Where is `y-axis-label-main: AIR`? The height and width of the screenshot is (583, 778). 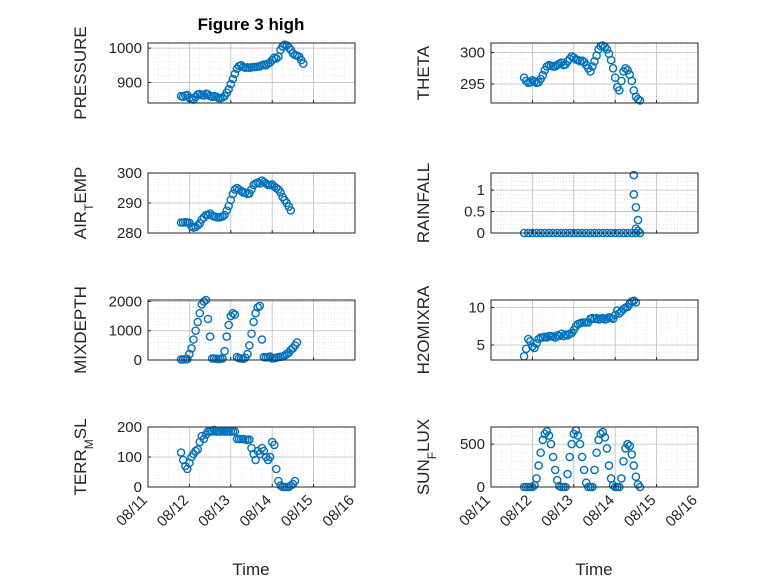 y-axis-label-main: AIR is located at coordinates (80, 225).